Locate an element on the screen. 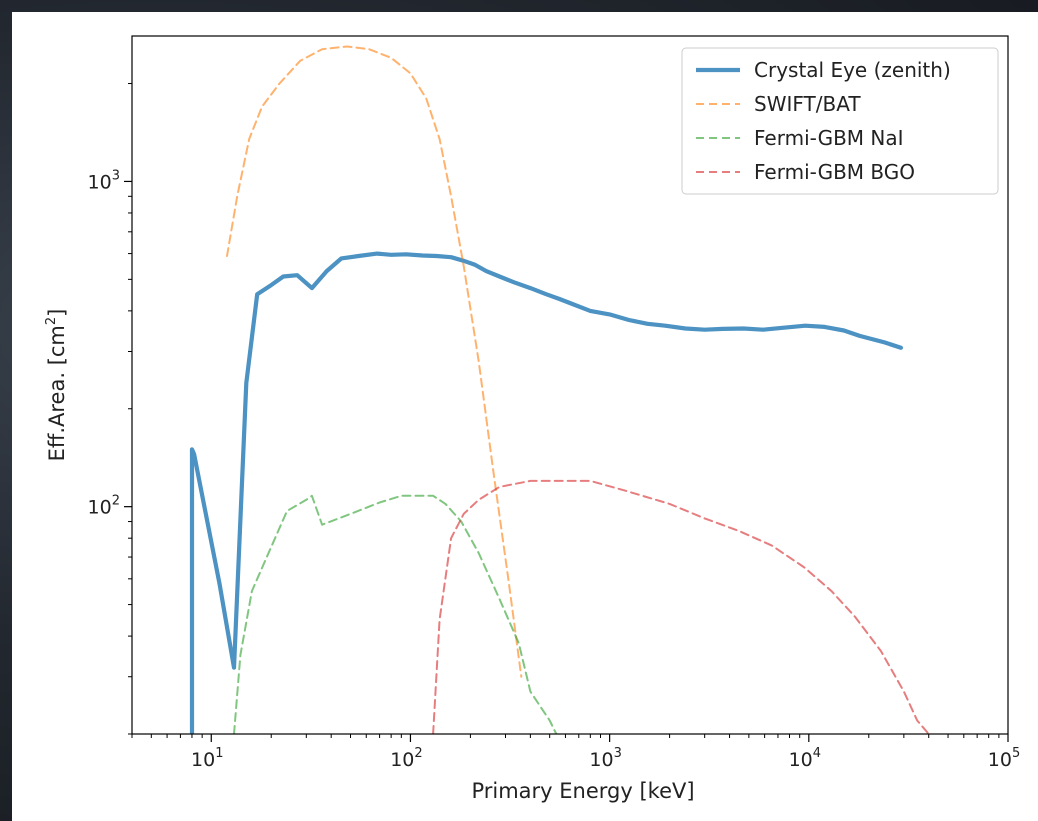 The height and width of the screenshot is (821, 1038). x-tick-label: 10⁴ is located at coordinates (805, 758).